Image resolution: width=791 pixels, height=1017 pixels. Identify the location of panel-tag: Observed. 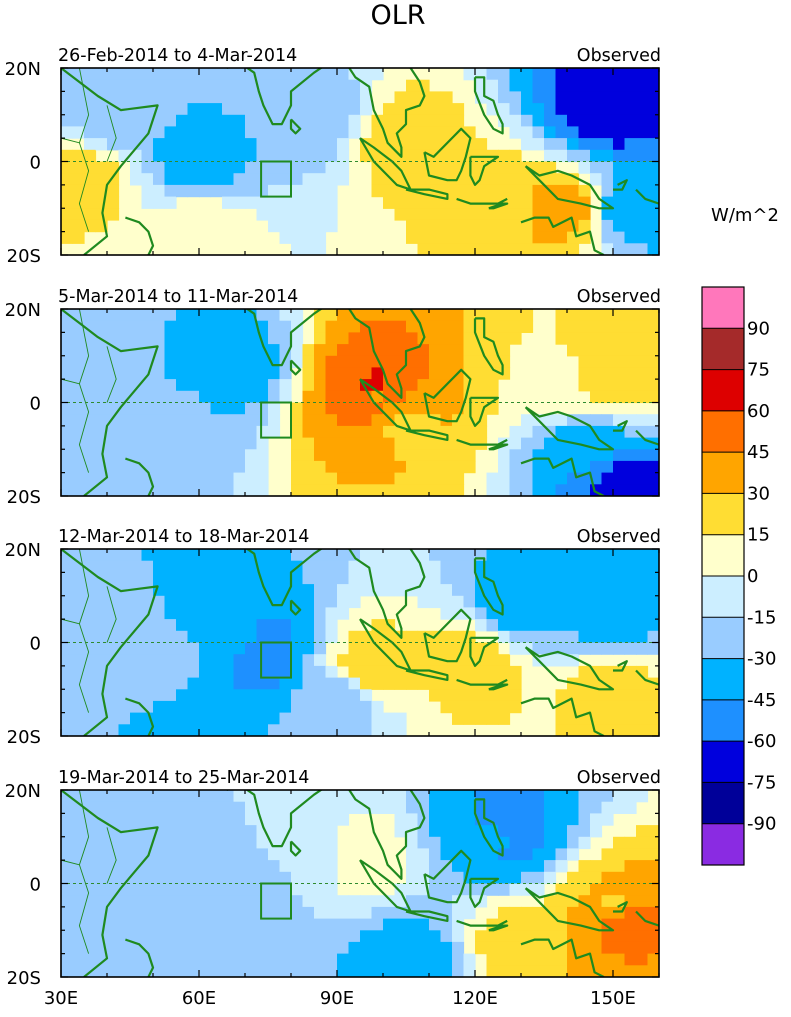
(619, 537).